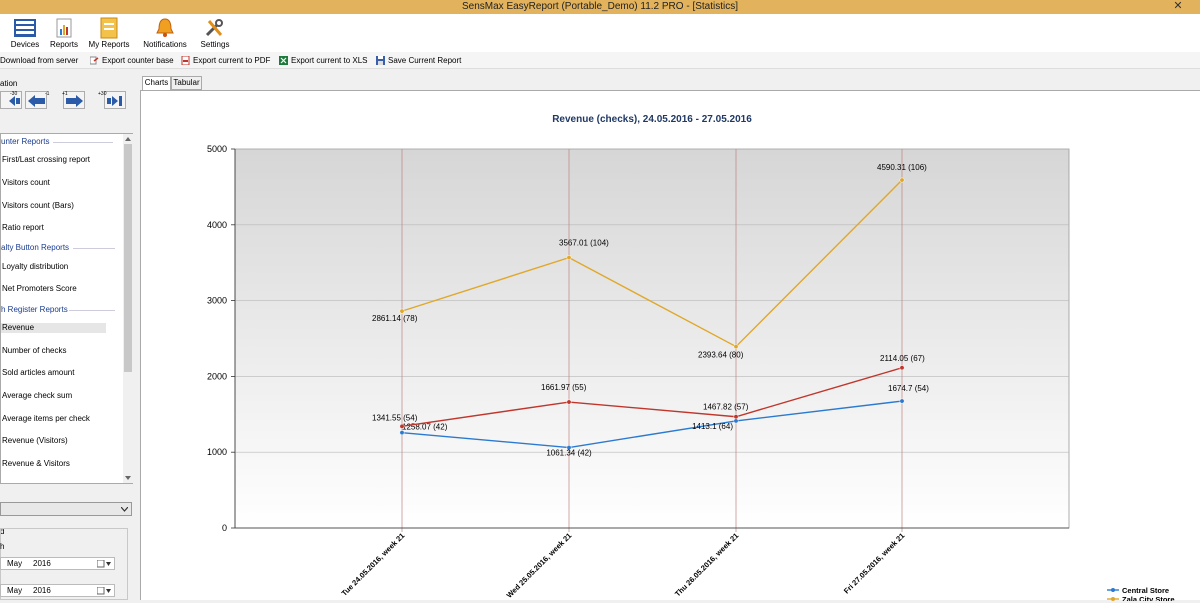 The image size is (1200, 603). What do you see at coordinates (26, 182) in the screenshot?
I see `report-item-visitors-count: Visitors count` at bounding box center [26, 182].